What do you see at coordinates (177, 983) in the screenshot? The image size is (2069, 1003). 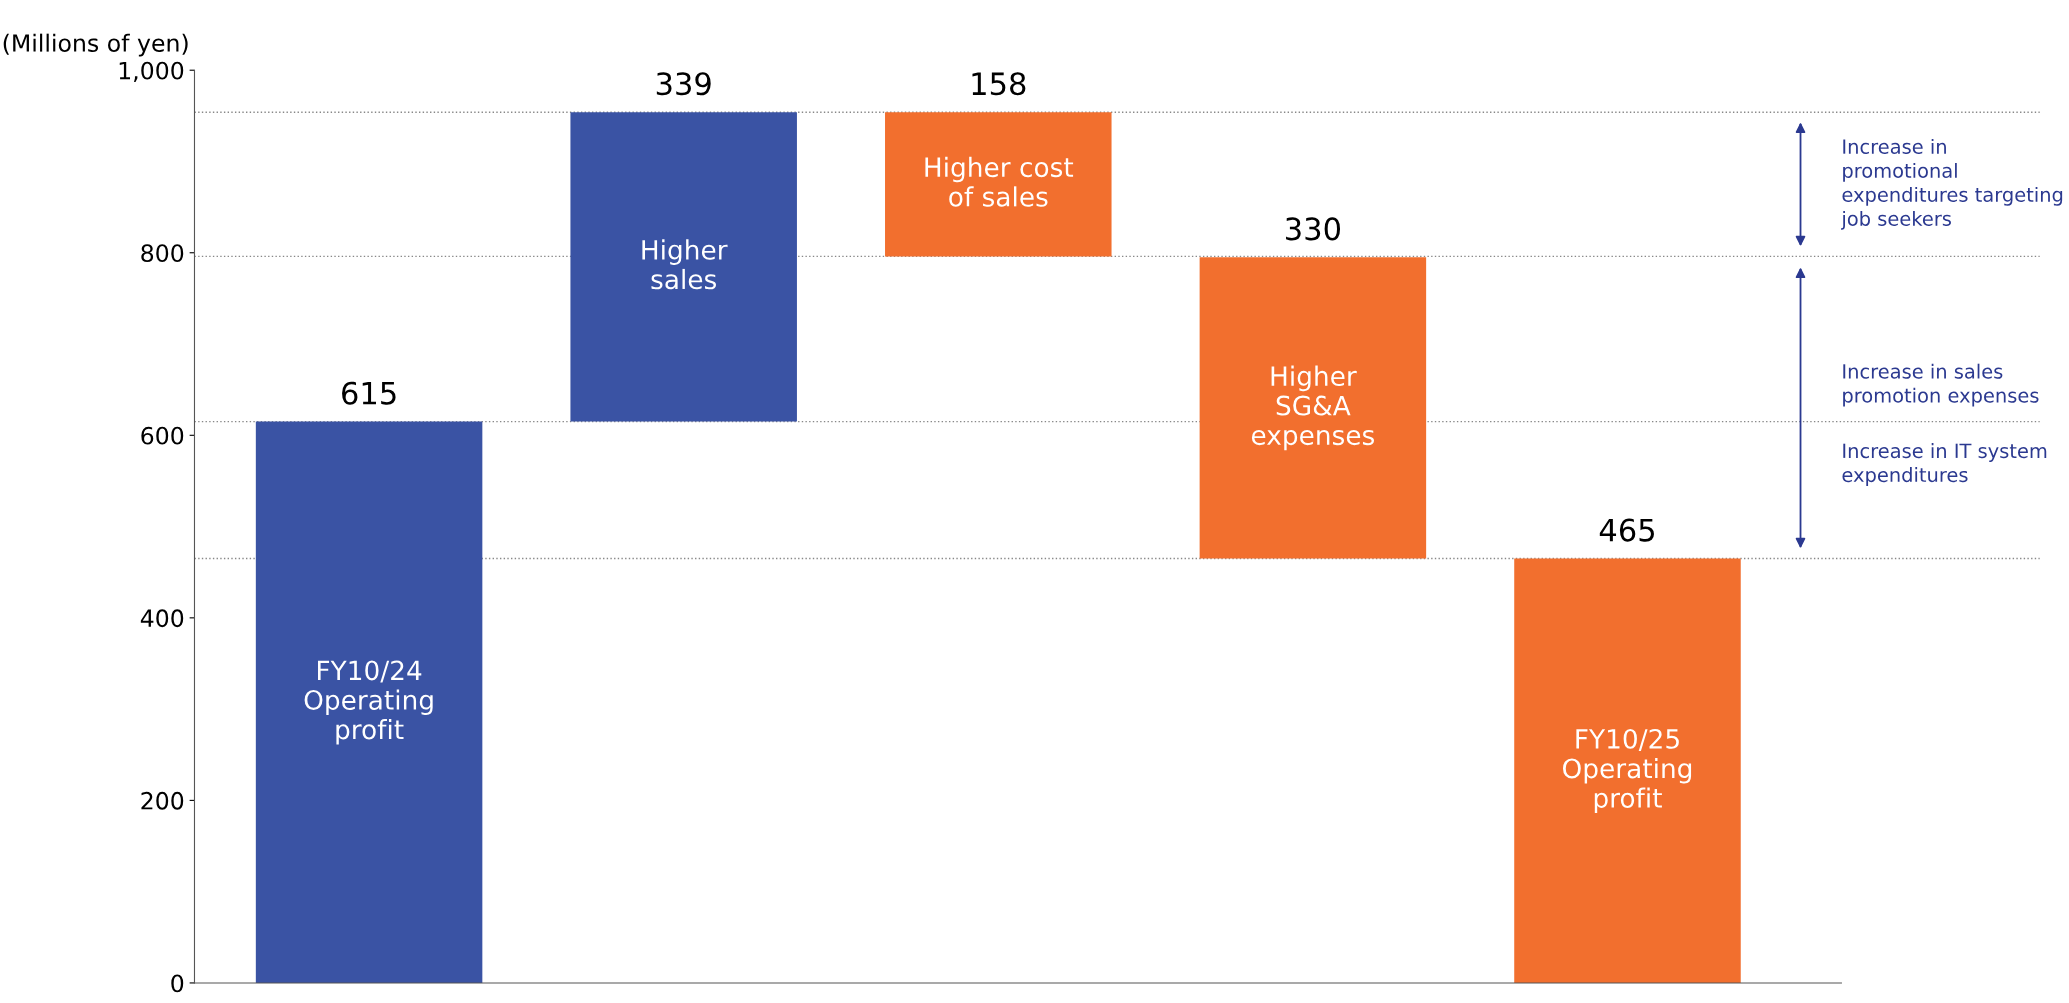 I see `y-tick-label: 0` at bounding box center [177, 983].